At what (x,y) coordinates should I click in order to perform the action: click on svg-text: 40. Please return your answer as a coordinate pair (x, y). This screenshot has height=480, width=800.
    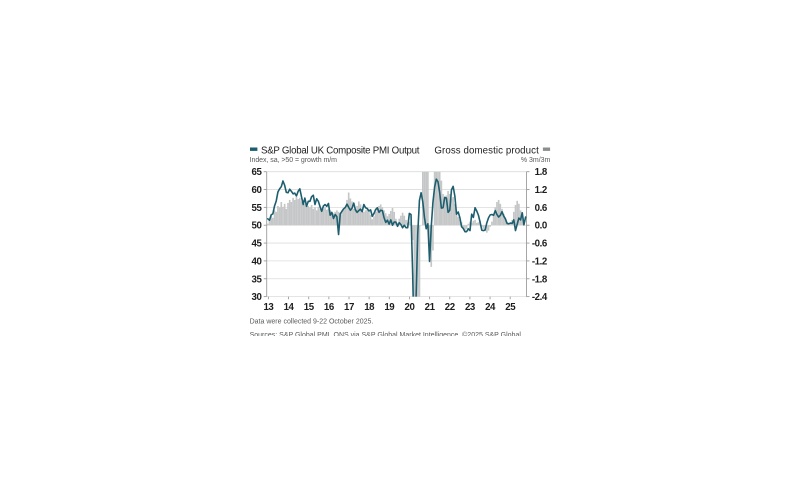
    Looking at the image, I should click on (257, 261).